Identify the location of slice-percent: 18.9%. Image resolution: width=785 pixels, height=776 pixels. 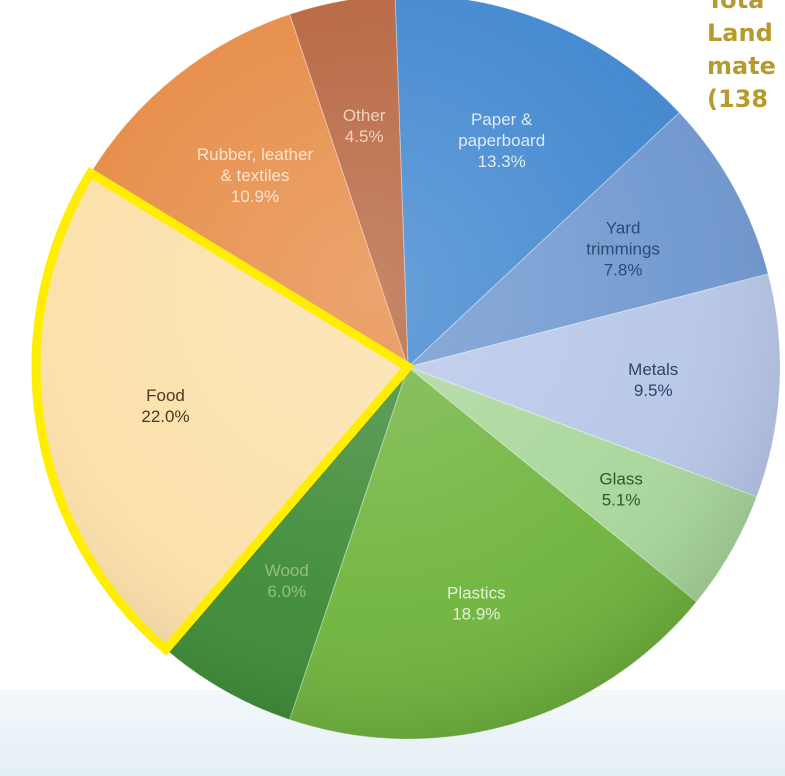
(476, 613).